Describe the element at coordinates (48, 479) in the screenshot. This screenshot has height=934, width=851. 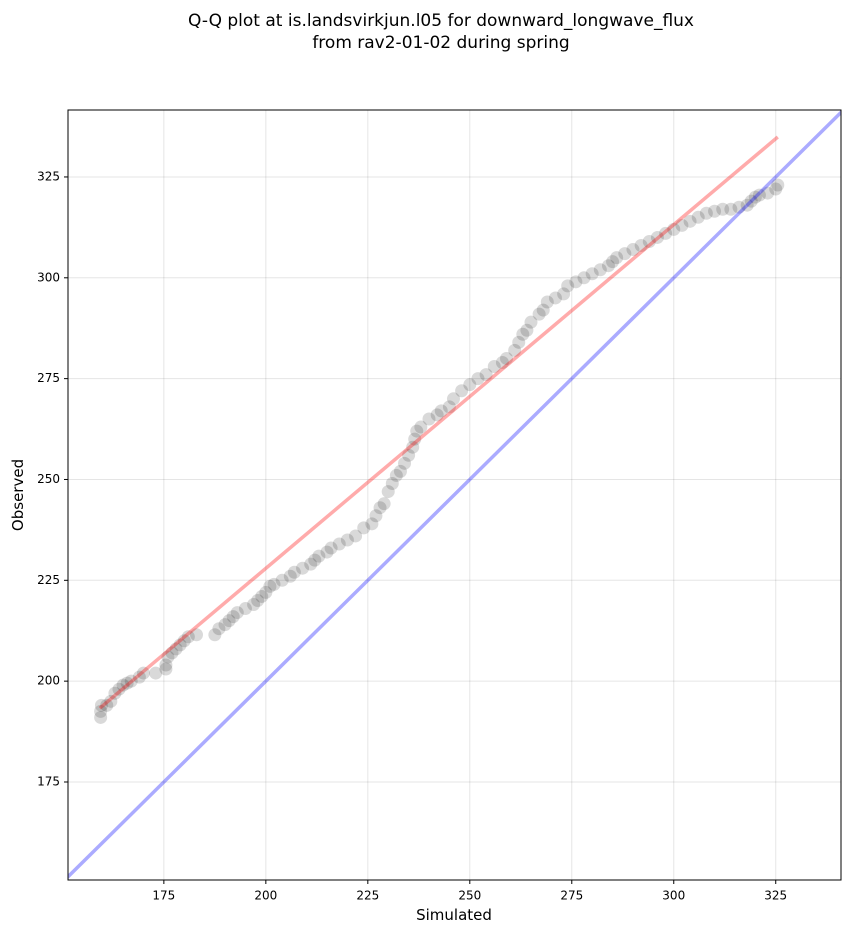
I see `y-tick-label: 250` at that location.